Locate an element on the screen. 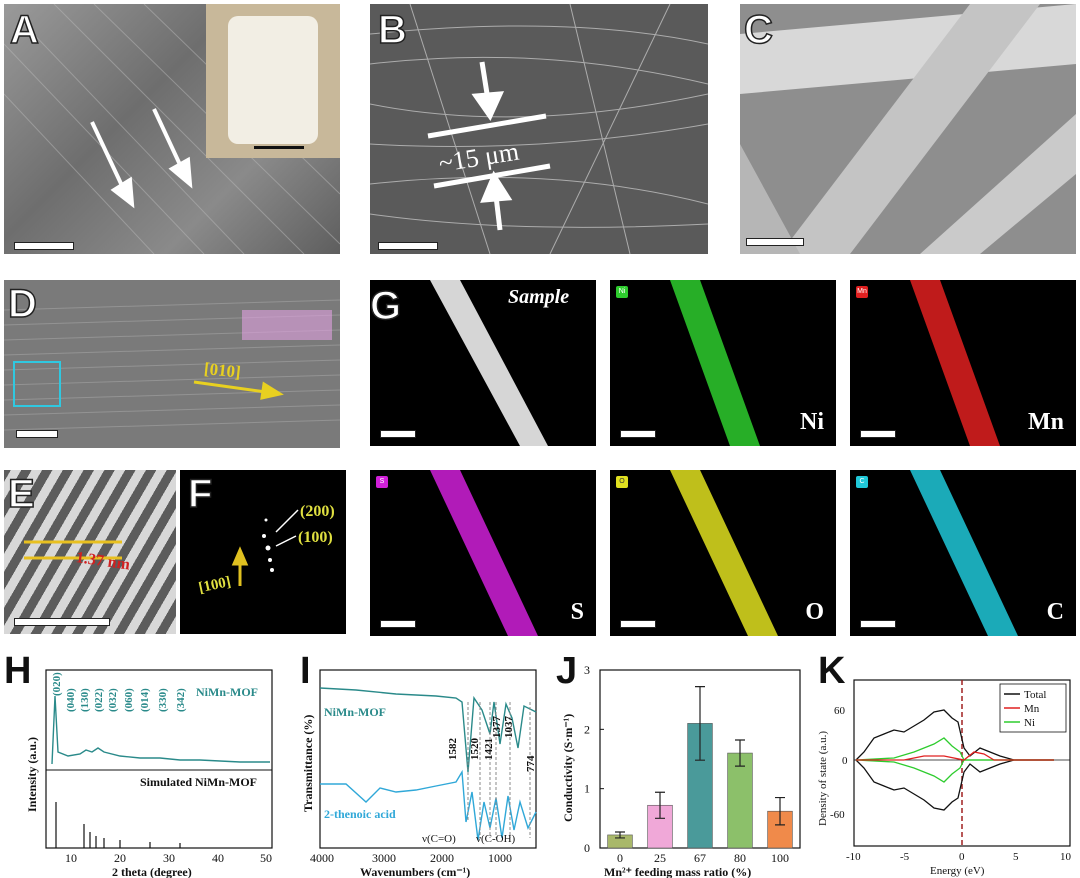  panel-k-xticks: -10 -5 0 5 10 is located at coordinates (959, 857).